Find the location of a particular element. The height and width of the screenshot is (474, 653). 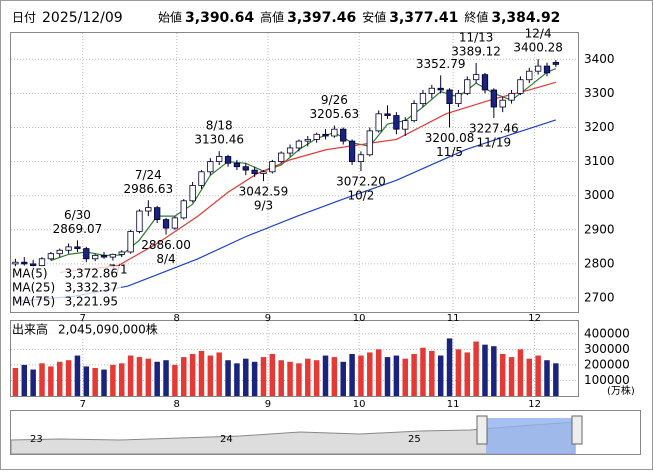

annotation-value: 3227.46 is located at coordinates (494, 129).